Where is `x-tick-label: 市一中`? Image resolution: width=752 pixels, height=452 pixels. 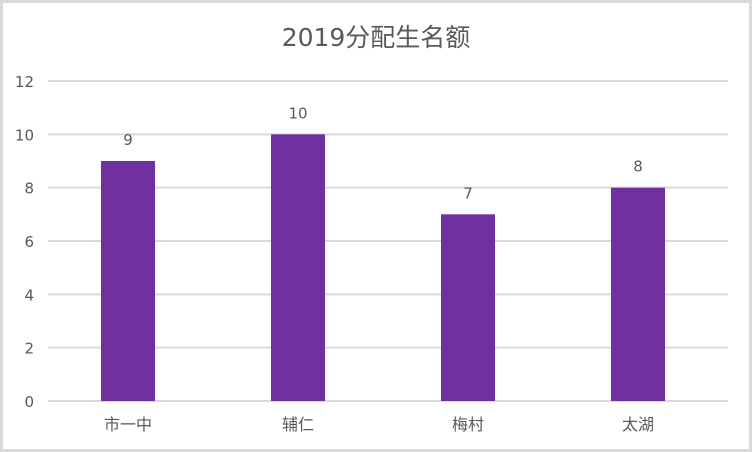 x-tick-label: 市一中 is located at coordinates (128, 424).